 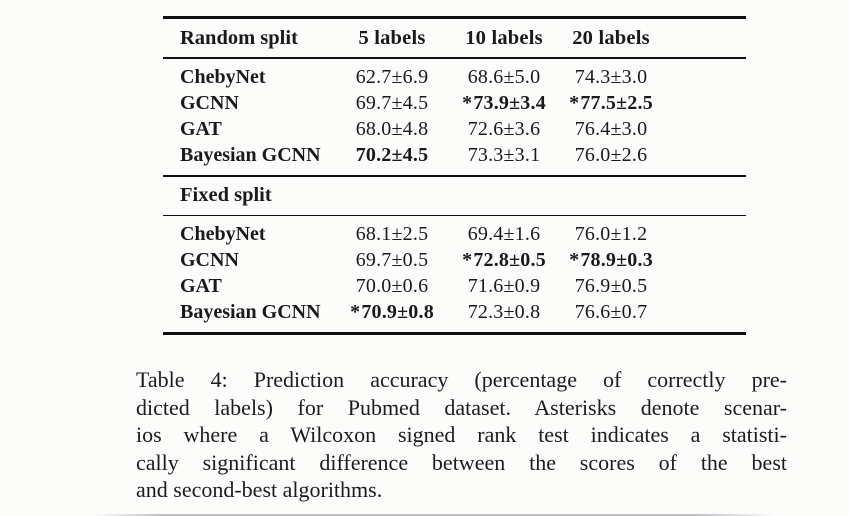 I want to click on section-header-fixed-split: Fixed split, so click(x=454, y=196).